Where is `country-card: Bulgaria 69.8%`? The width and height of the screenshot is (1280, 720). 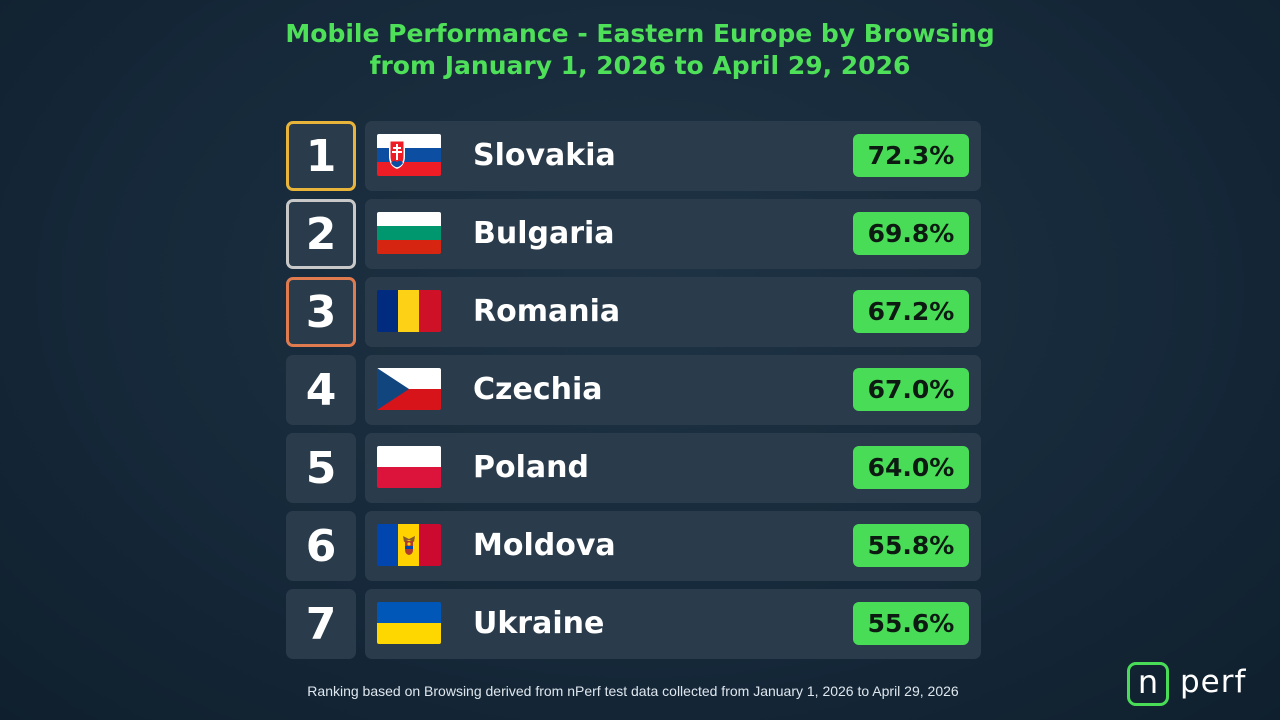 country-card: Bulgaria 69.8% is located at coordinates (673, 234).